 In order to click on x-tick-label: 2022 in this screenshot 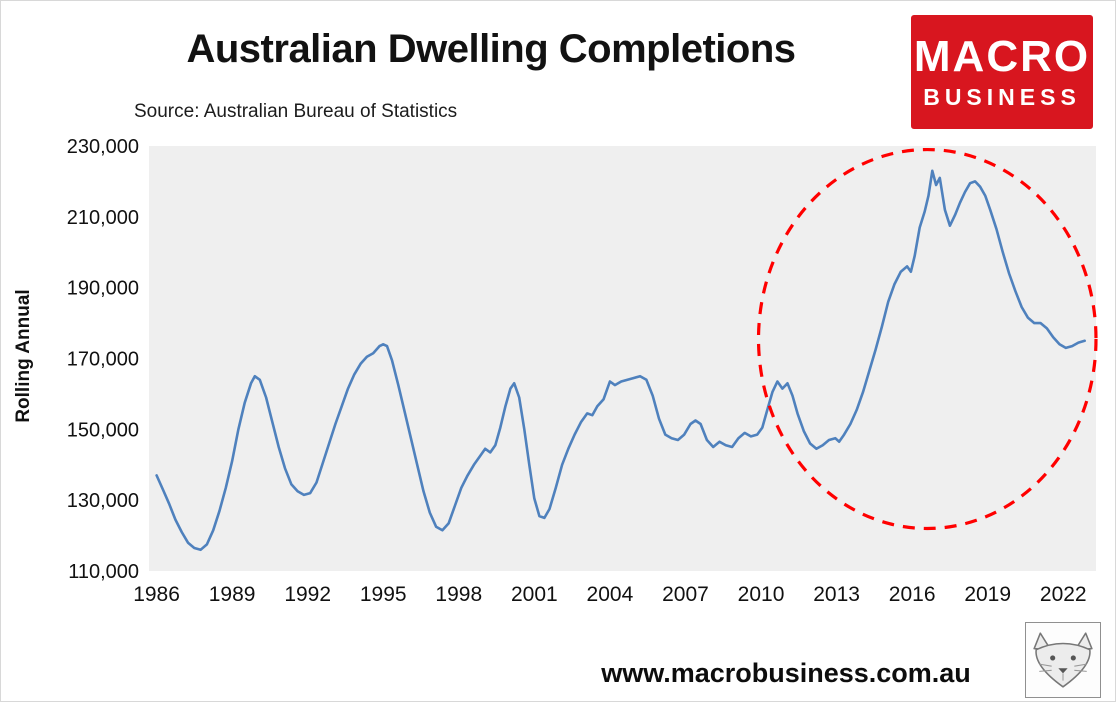, I will do `click(1063, 594)`.